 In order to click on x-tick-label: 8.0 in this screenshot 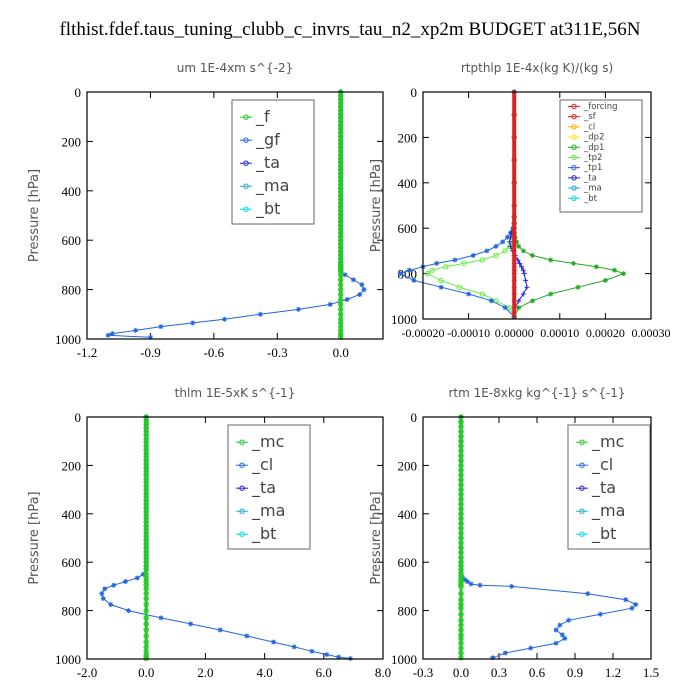, I will do `click(383, 672)`.